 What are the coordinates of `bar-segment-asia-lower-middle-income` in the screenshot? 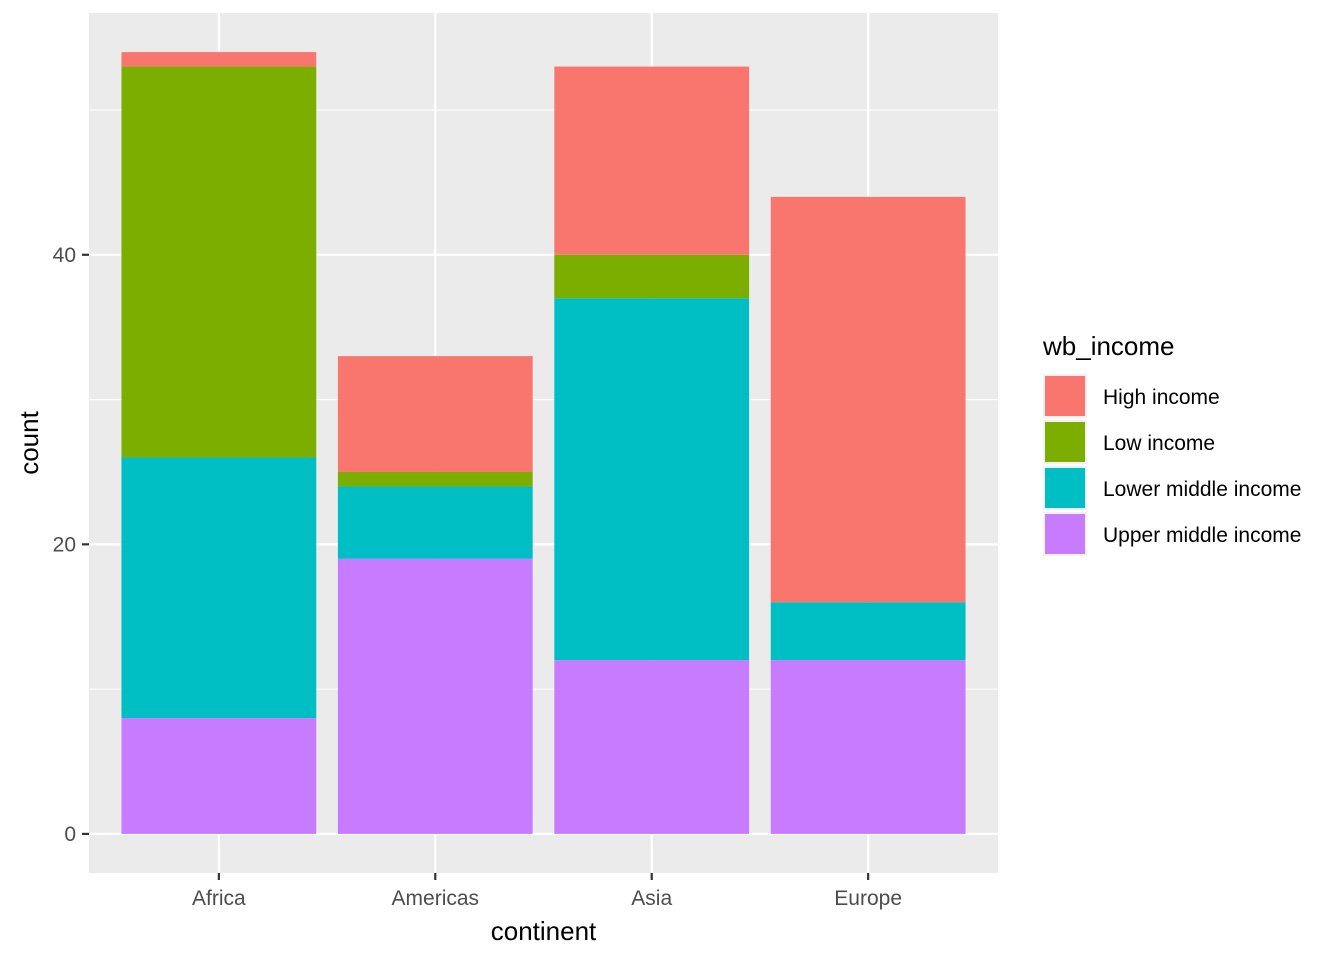 It's located at (652, 479).